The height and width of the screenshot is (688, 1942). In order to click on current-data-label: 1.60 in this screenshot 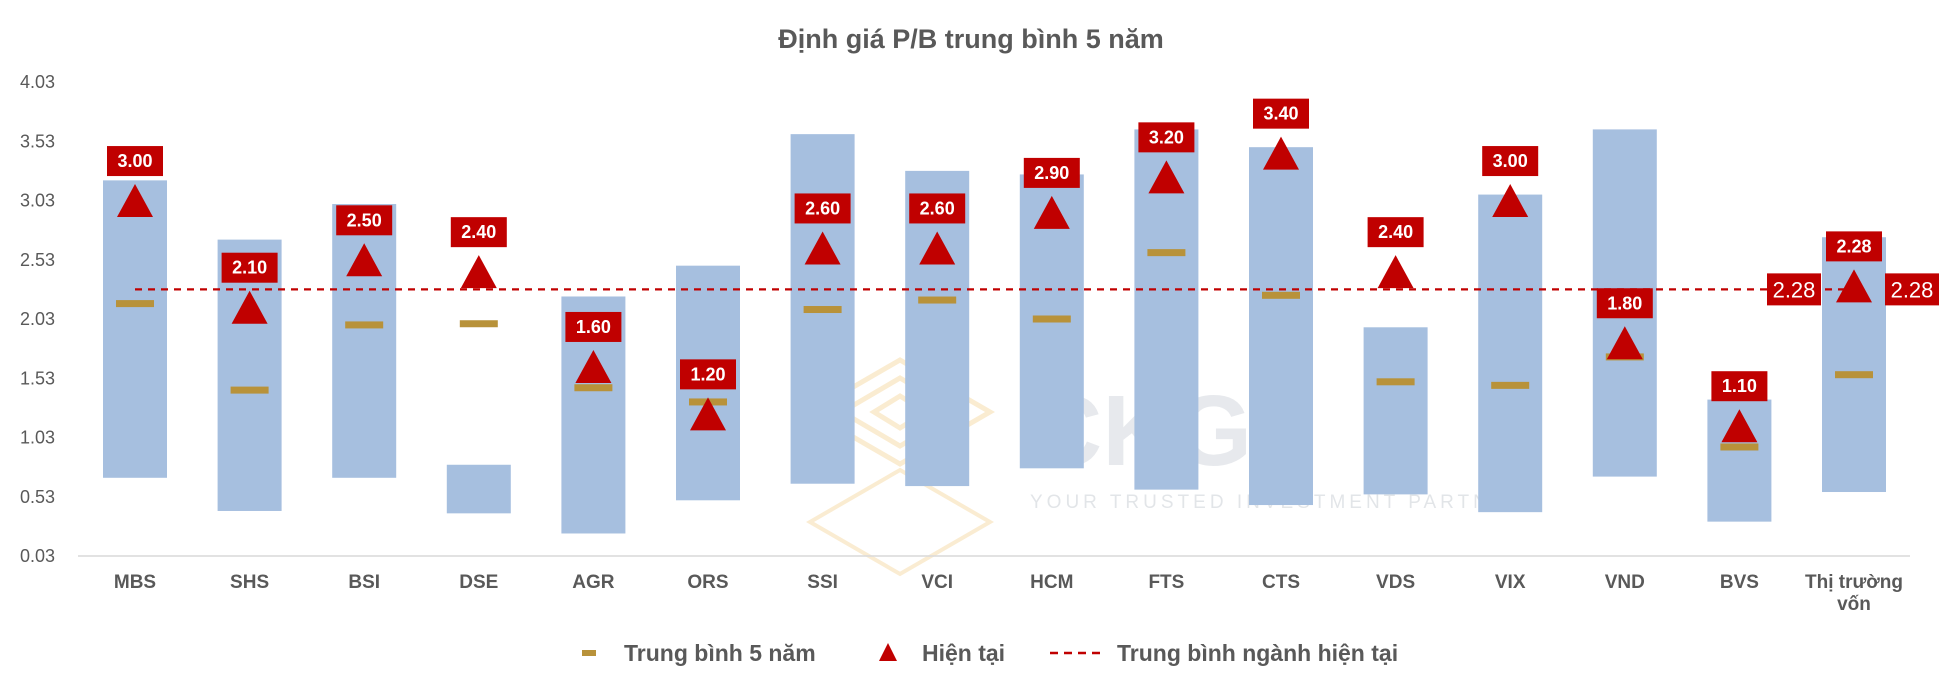, I will do `click(593, 327)`.